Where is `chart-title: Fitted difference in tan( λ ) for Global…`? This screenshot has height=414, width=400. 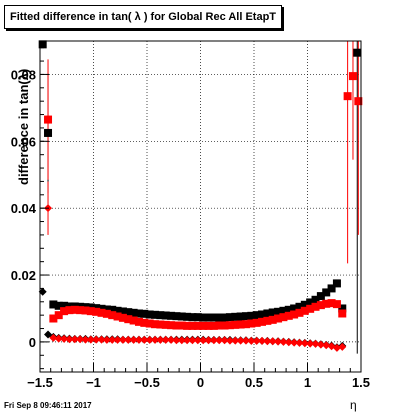
chart-title: Fitted difference in tan( λ ) for Global… is located at coordinates (143, 17).